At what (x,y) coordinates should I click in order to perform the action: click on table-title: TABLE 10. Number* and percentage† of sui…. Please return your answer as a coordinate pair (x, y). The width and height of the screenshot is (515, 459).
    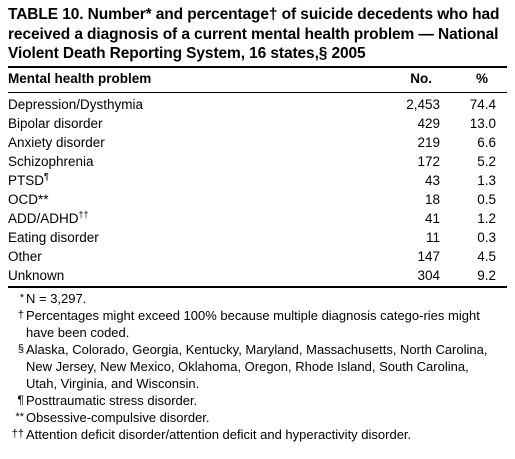
    Looking at the image, I should click on (254, 34).